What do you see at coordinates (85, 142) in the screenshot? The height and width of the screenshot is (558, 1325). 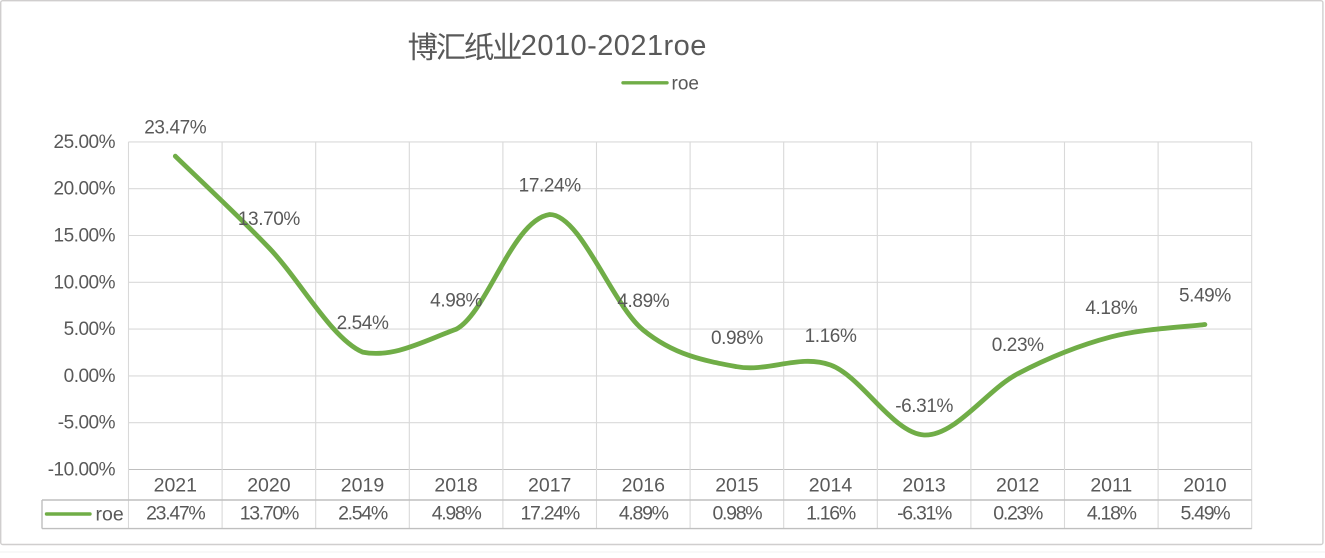 I see `svg-text: 25.00%` at bounding box center [85, 142].